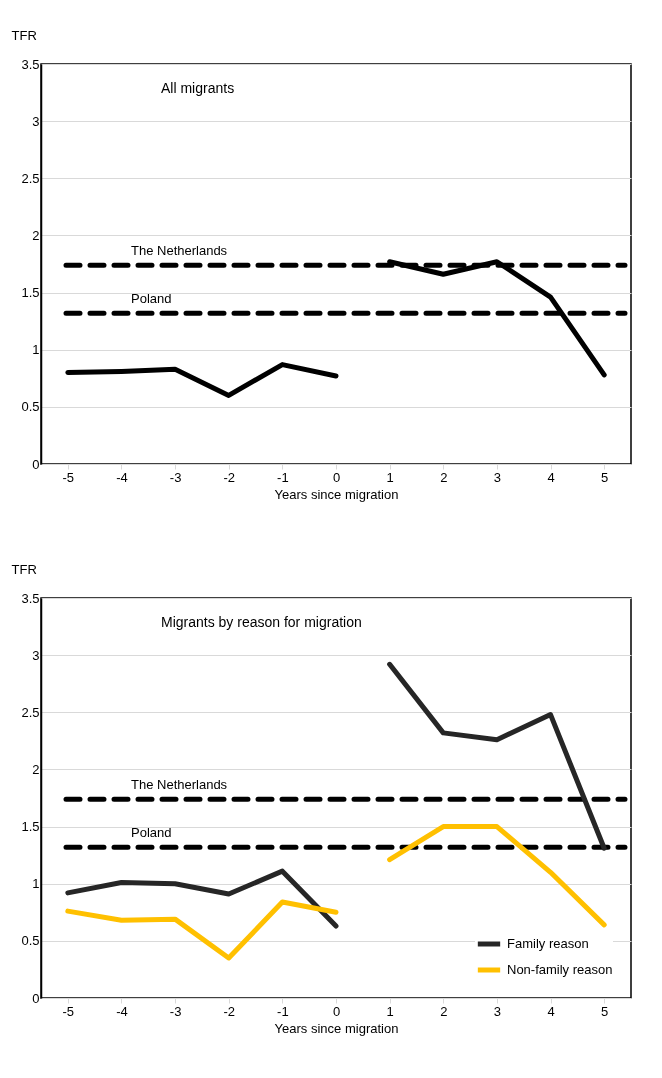 The width and height of the screenshot is (662, 1078). Describe the element at coordinates (198, 88) in the screenshot. I see `text: All migrants` at that location.